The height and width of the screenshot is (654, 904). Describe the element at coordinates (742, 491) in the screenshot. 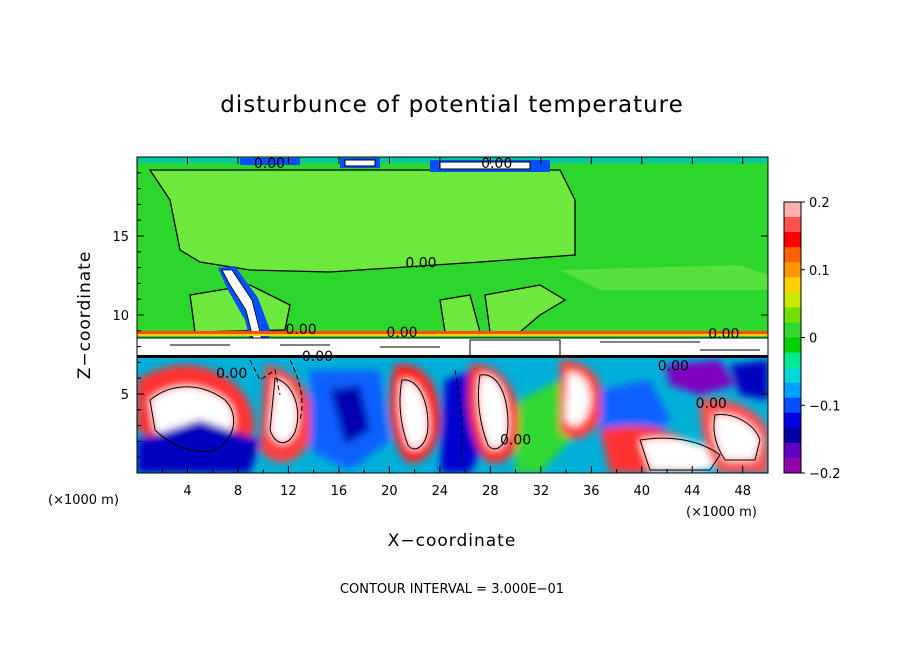

I see `x-tick-label: 48` at that location.